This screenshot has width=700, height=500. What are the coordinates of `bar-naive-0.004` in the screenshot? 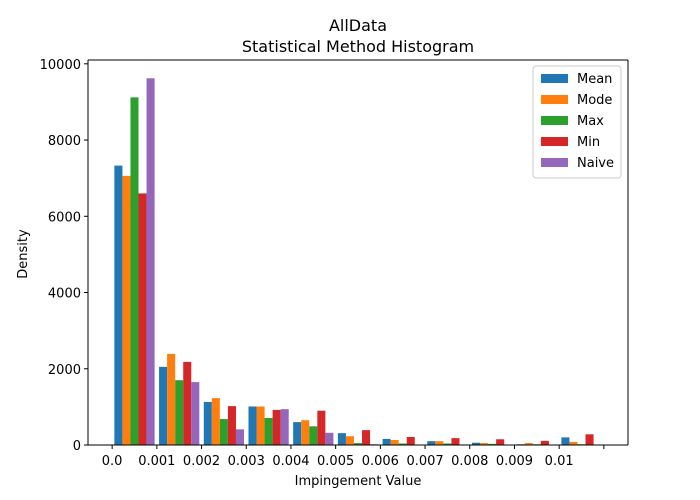 It's located at (329, 438).